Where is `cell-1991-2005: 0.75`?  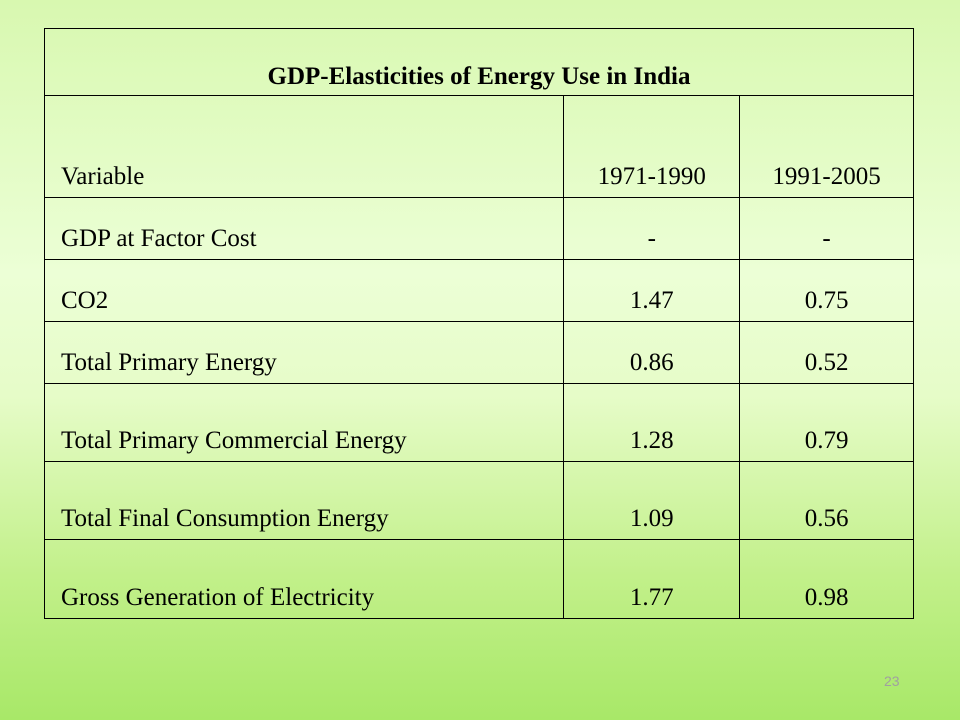 cell-1991-2005: 0.75 is located at coordinates (826, 290).